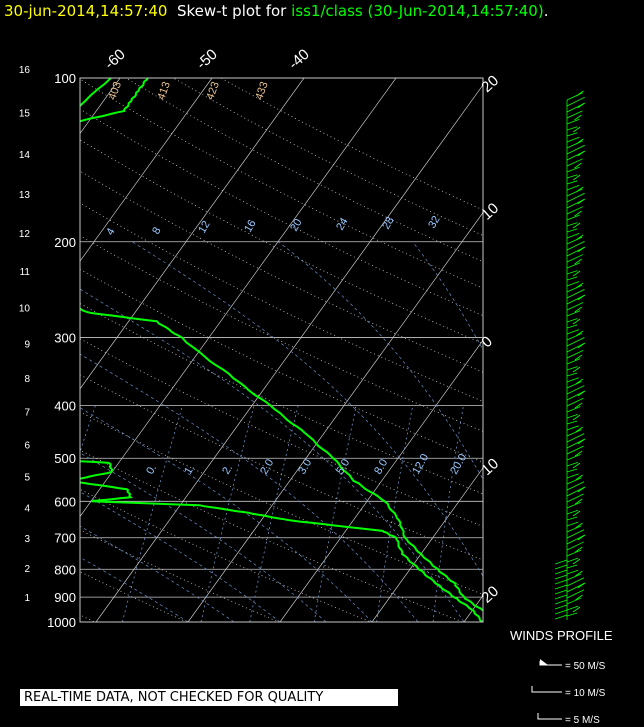 This screenshot has width=644, height=727. What do you see at coordinates (65, 597) in the screenshot?
I see `pressure-tick-label: 900` at bounding box center [65, 597].